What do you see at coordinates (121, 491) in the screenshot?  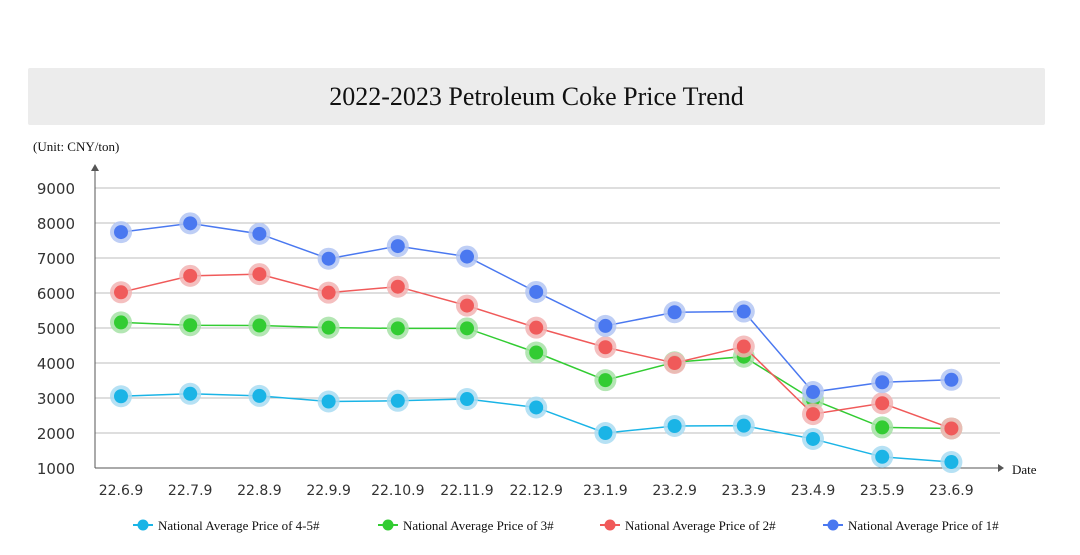 I see `x-tick-label: 22.6.9` at bounding box center [121, 491].